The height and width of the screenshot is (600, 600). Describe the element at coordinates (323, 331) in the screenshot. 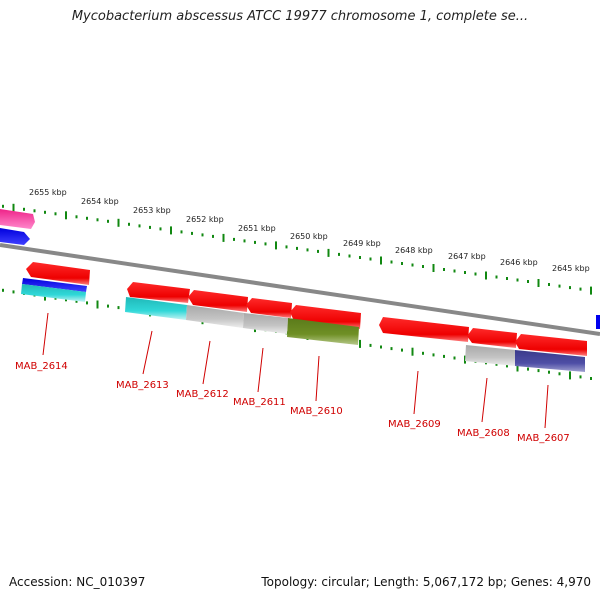

I see `band-olive` at that location.